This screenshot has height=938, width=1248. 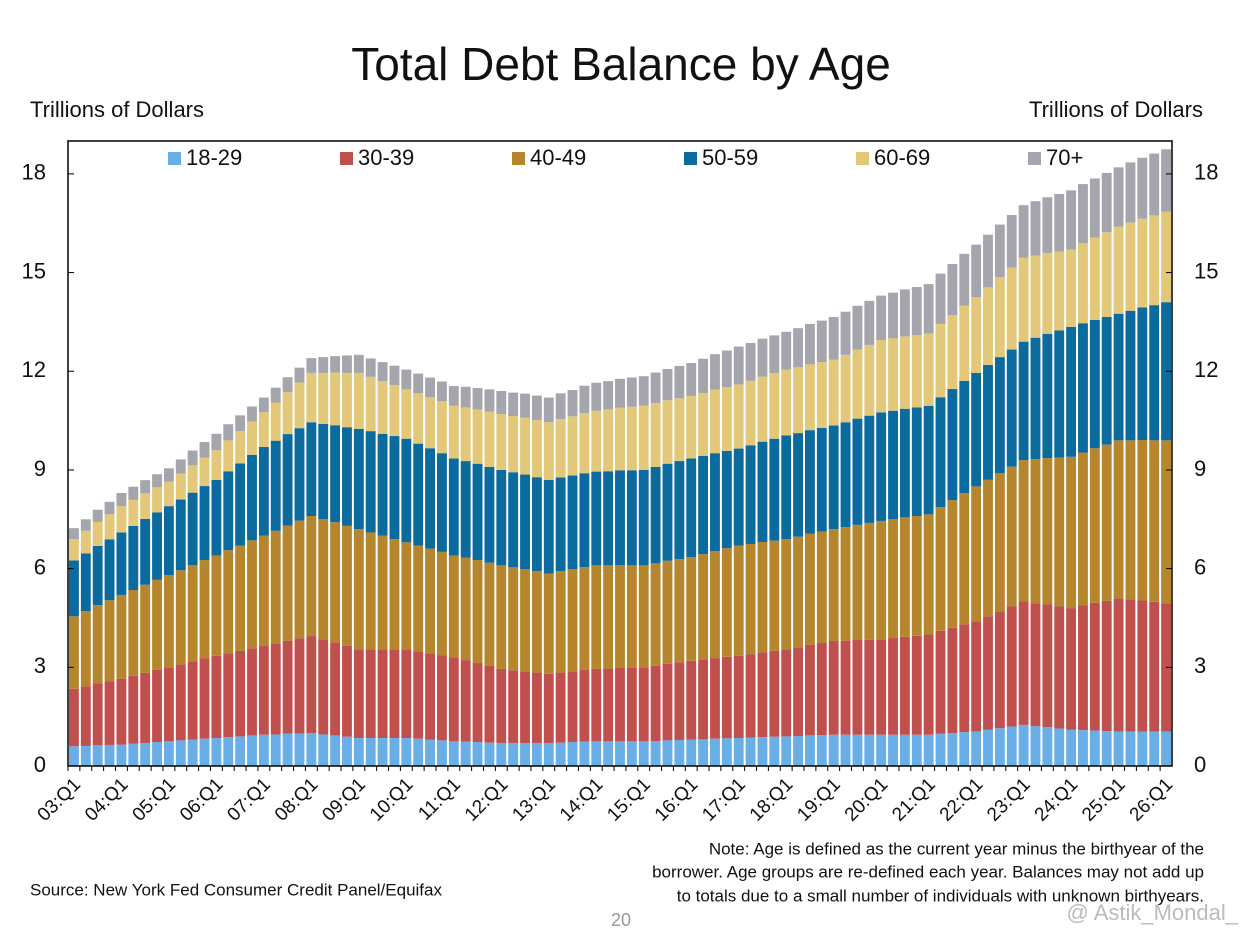 What do you see at coordinates (249, 799) in the screenshot?
I see `x-tick-label: 07:Q1` at bounding box center [249, 799].